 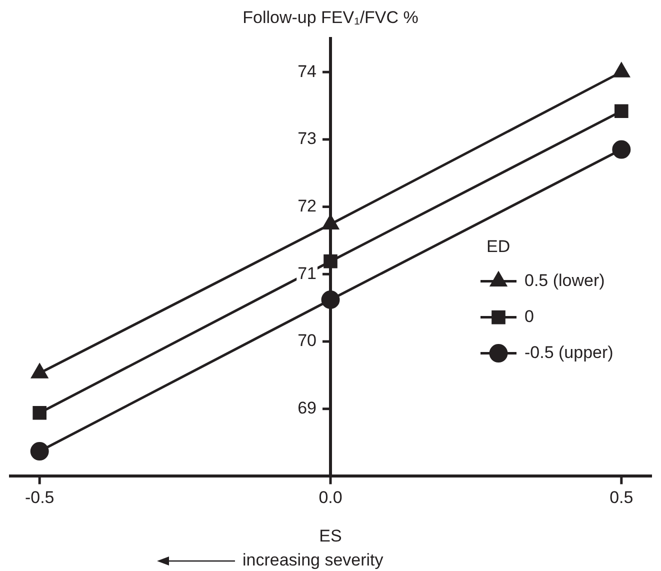 What do you see at coordinates (39, 498) in the screenshot?
I see `x-tick-label: -0.5` at bounding box center [39, 498].